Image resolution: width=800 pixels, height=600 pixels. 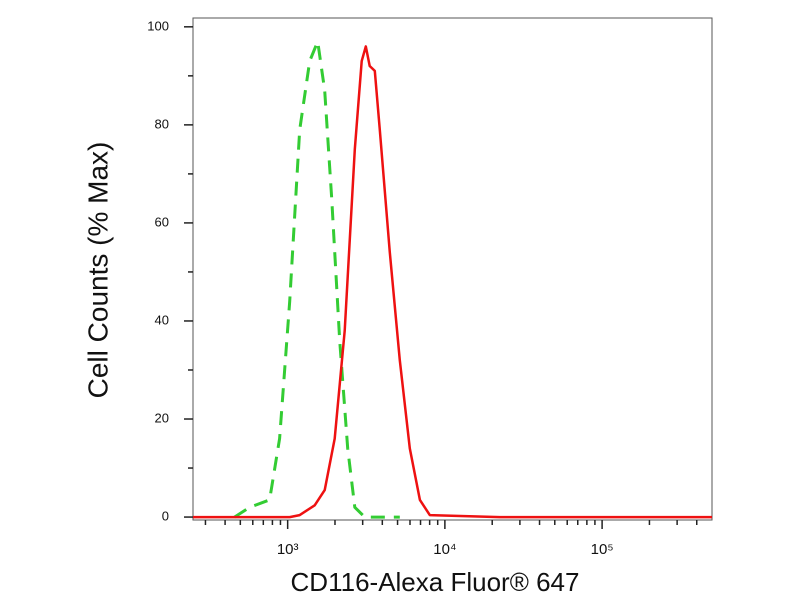 I want to click on x-tick-label: 10³, so click(x=288, y=549).